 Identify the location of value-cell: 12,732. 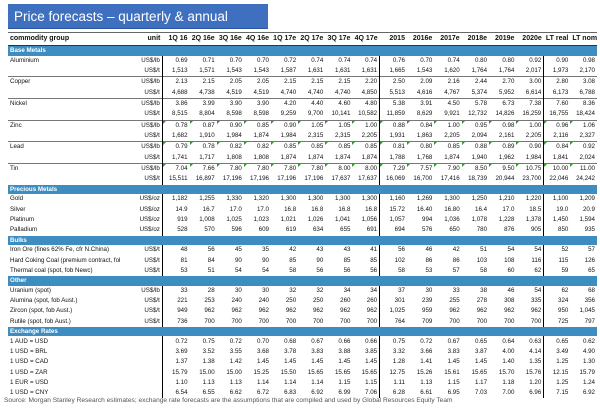
(478, 114).